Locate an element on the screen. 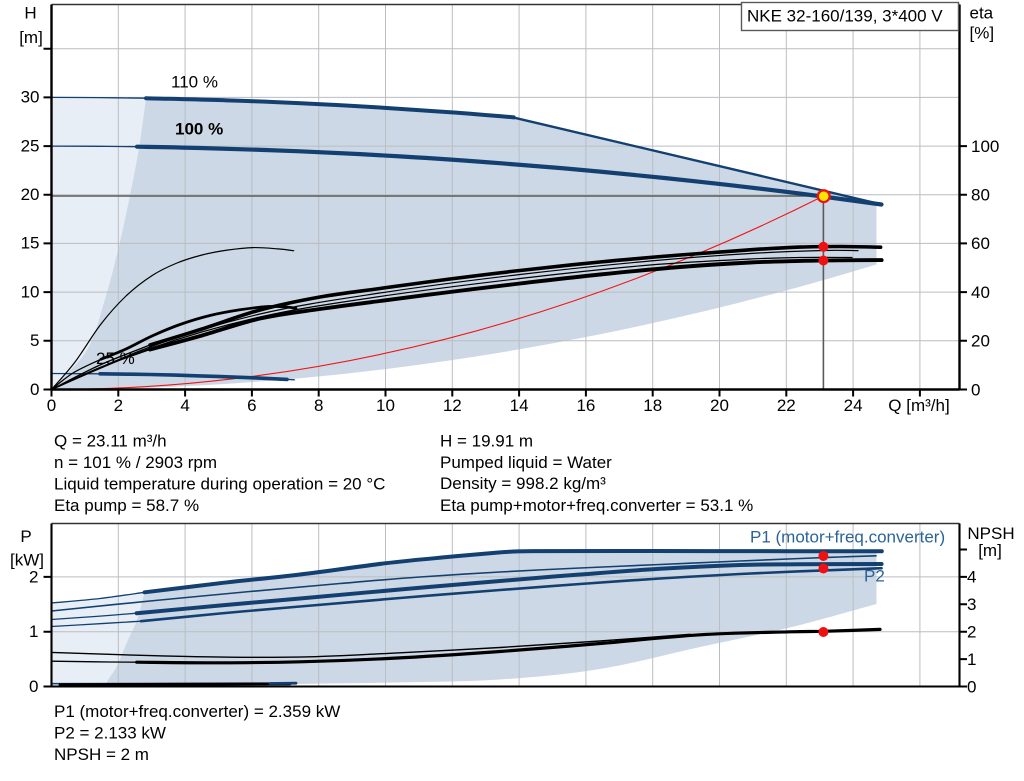 This screenshot has width=1024, height=781. svg-text: NKE 32-160/139, 3*400 V is located at coordinates (845, 16).